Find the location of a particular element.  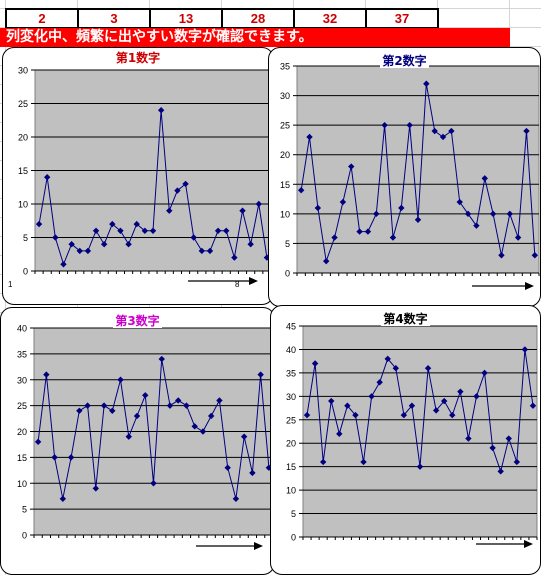

x-tick-label: 8 is located at coordinates (237, 284).